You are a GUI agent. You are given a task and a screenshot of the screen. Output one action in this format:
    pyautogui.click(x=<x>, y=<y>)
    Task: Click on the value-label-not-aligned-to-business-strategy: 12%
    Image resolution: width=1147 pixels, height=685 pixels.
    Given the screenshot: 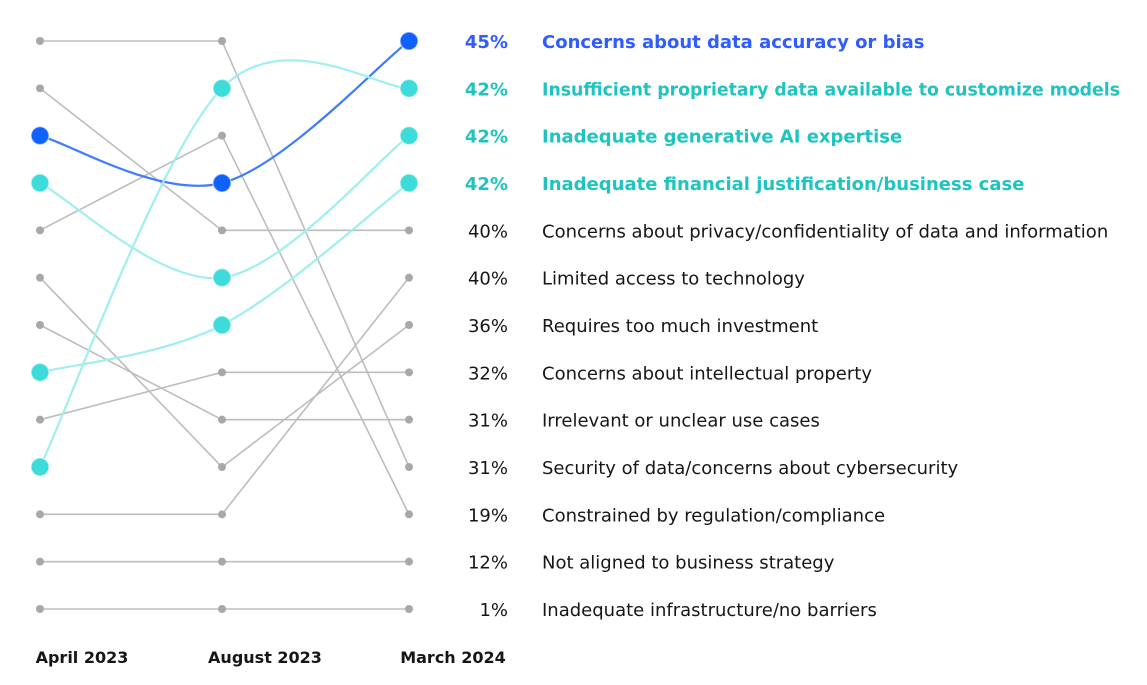 What is the action you would take?
    pyautogui.click(x=488, y=563)
    